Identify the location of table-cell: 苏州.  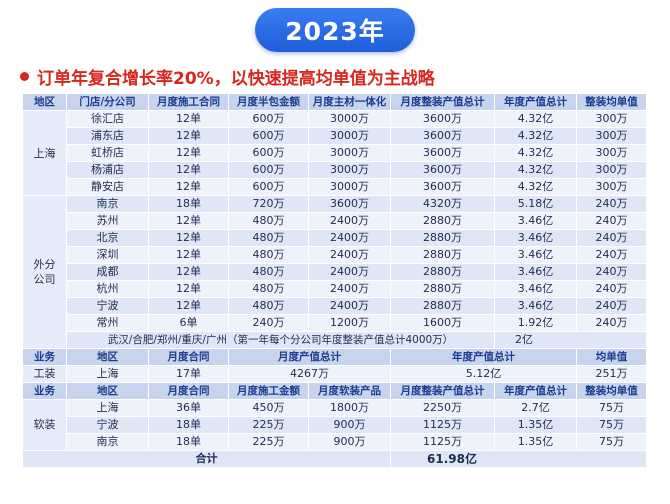
(107, 221).